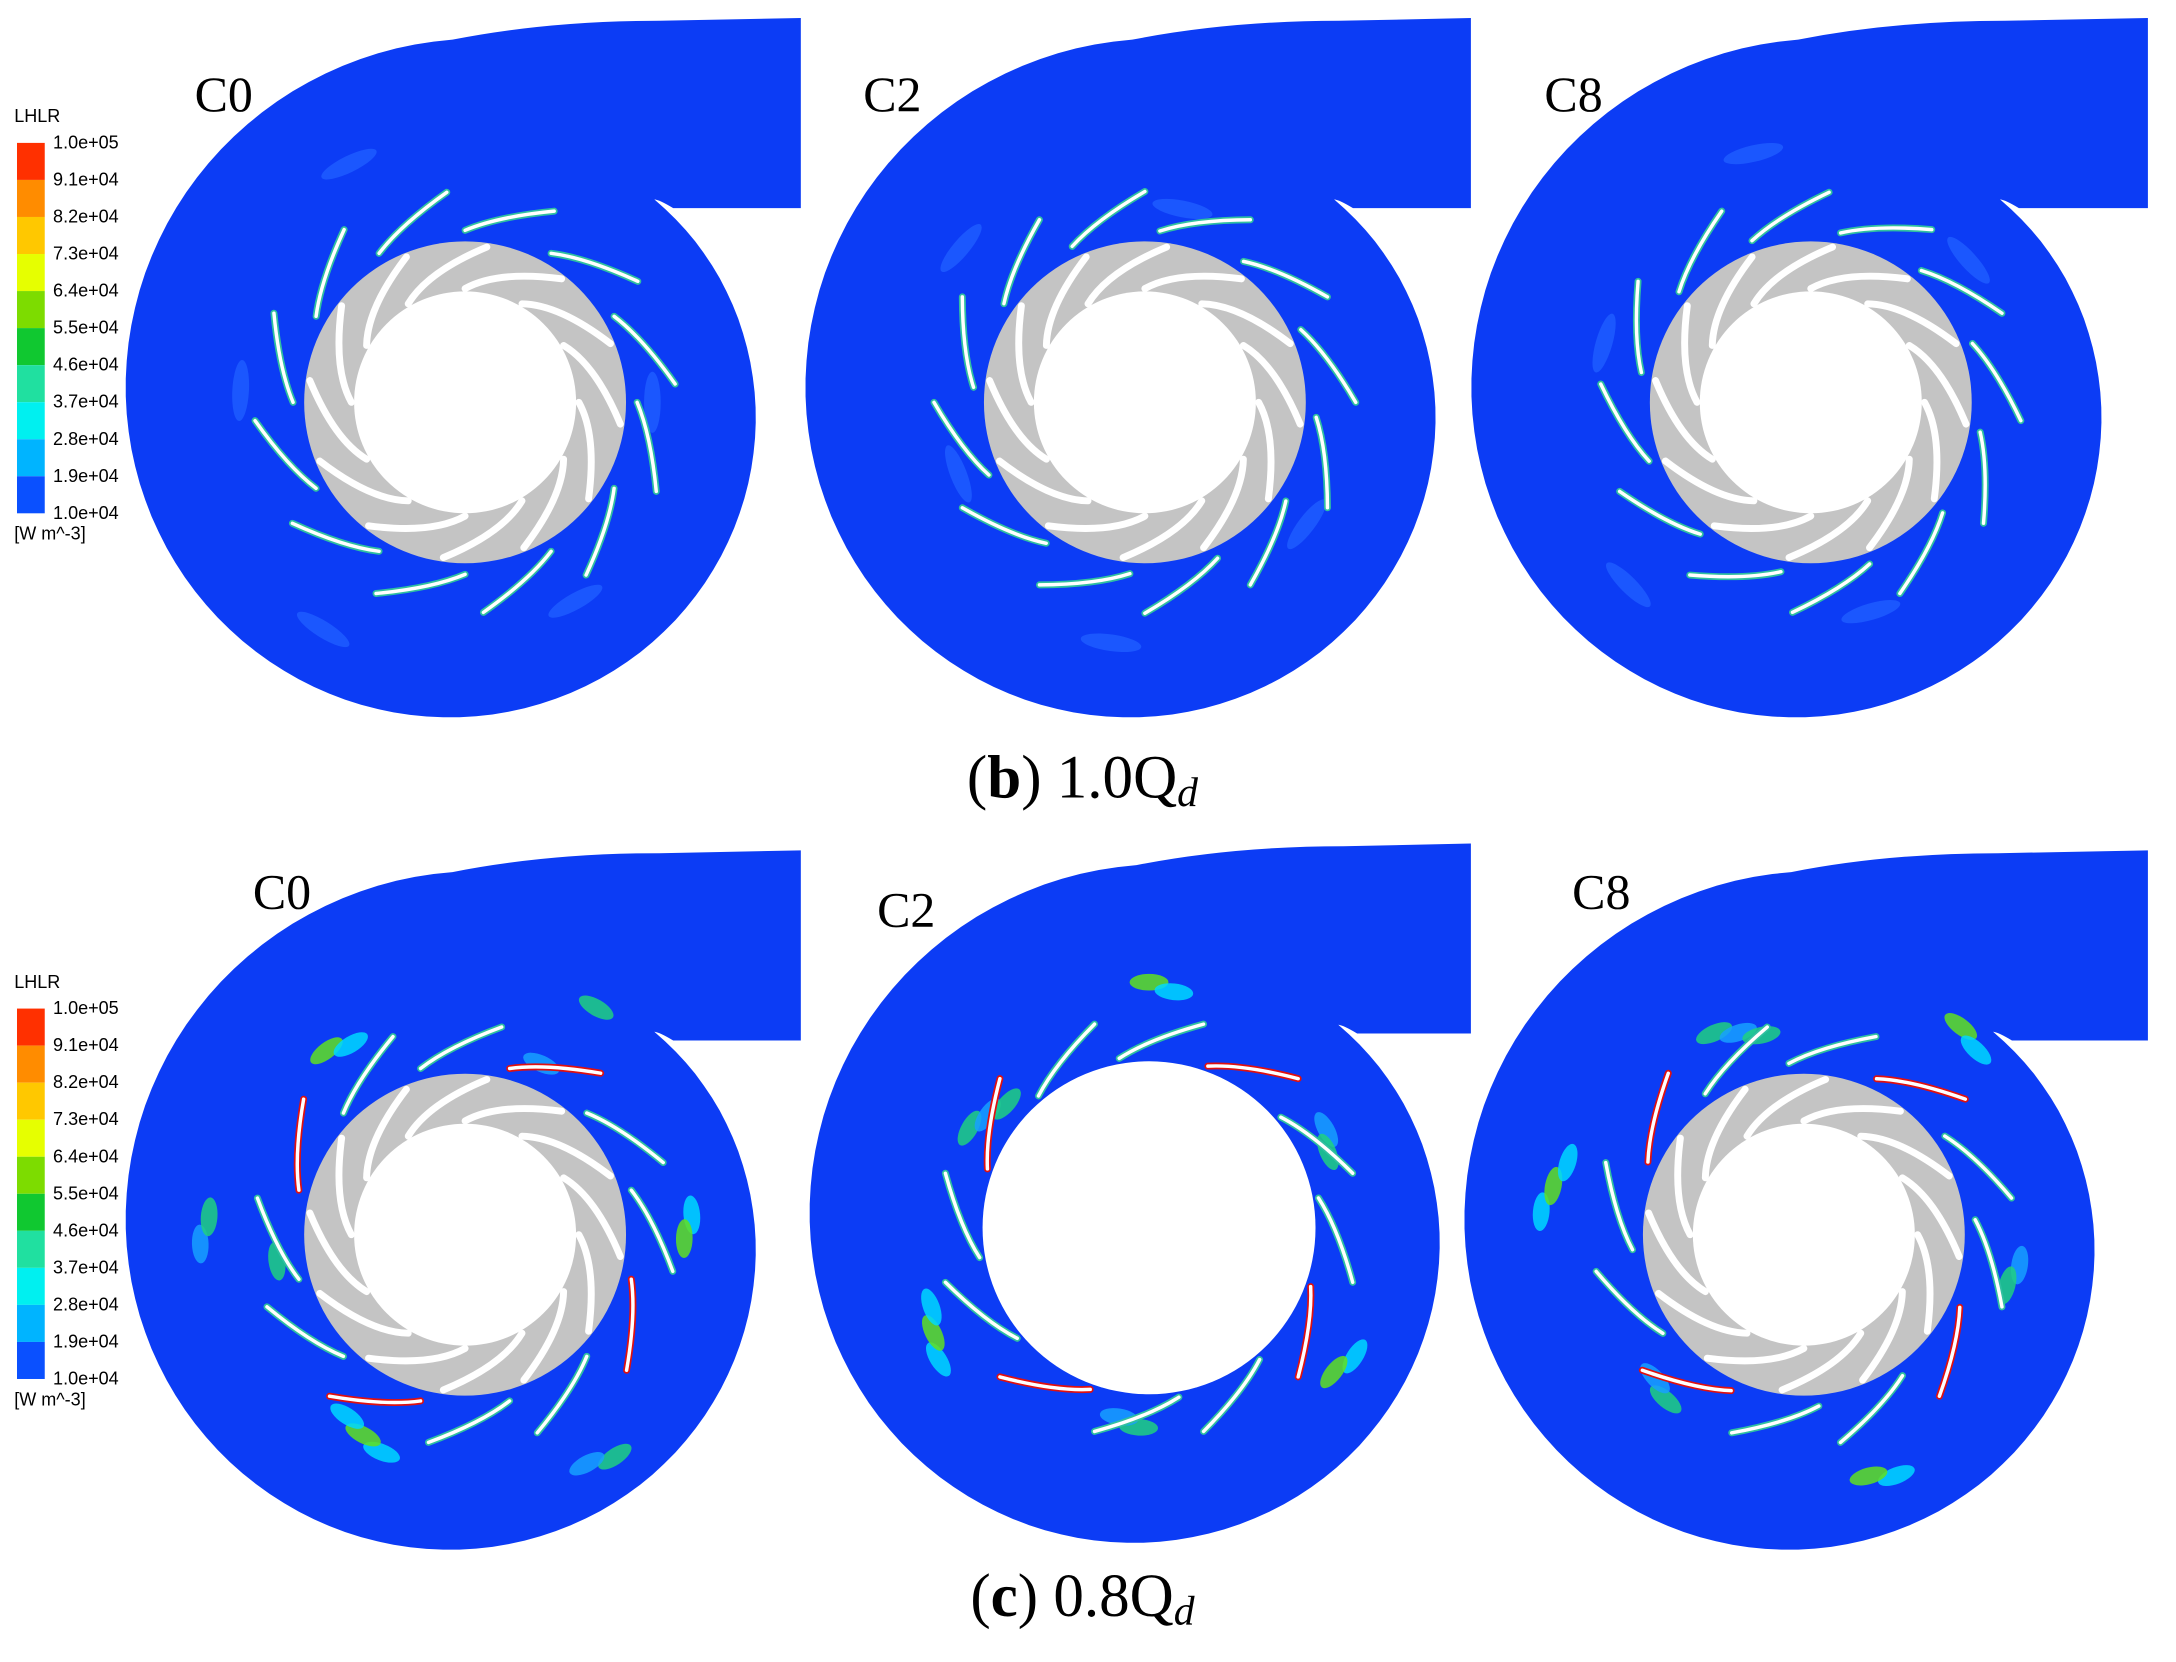 The width and height of the screenshot is (2176, 1662). I want to click on legend-tick-label: 1.9e+04, so click(86, 1341).